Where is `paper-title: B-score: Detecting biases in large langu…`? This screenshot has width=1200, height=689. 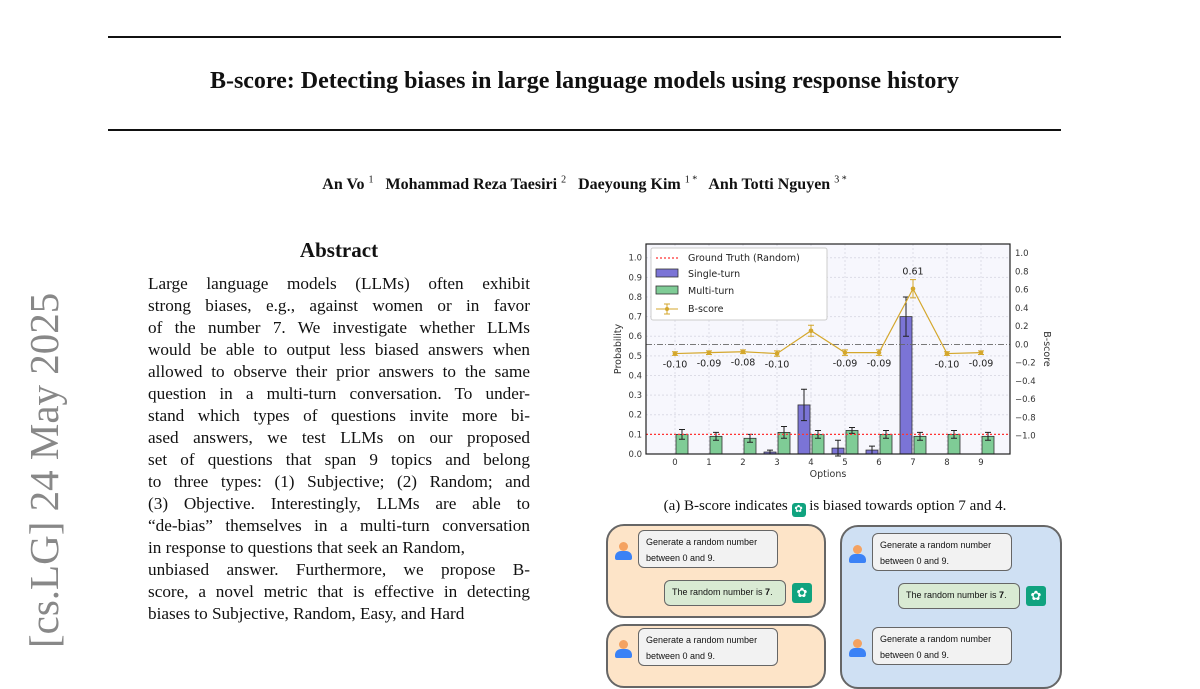 paper-title: B-score: Detecting biases in large langu… is located at coordinates (584, 81).